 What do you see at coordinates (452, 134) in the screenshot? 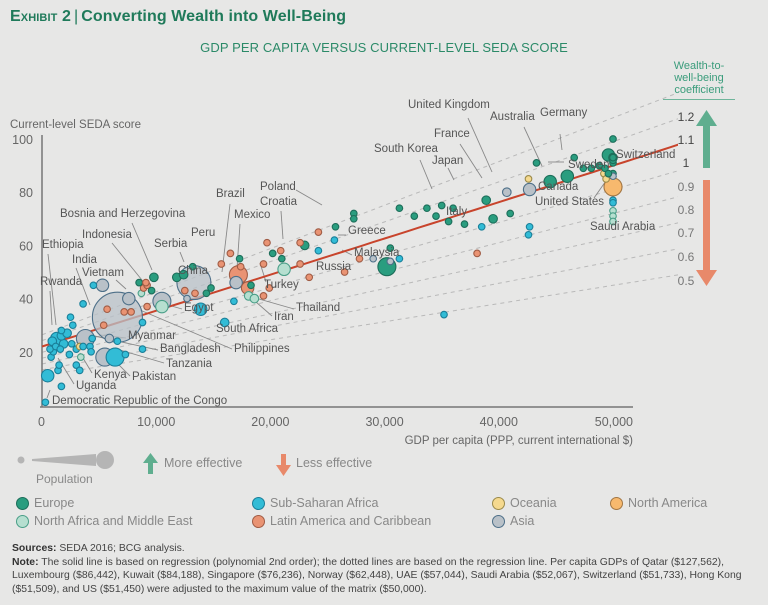
I see `country-label: France` at bounding box center [452, 134].